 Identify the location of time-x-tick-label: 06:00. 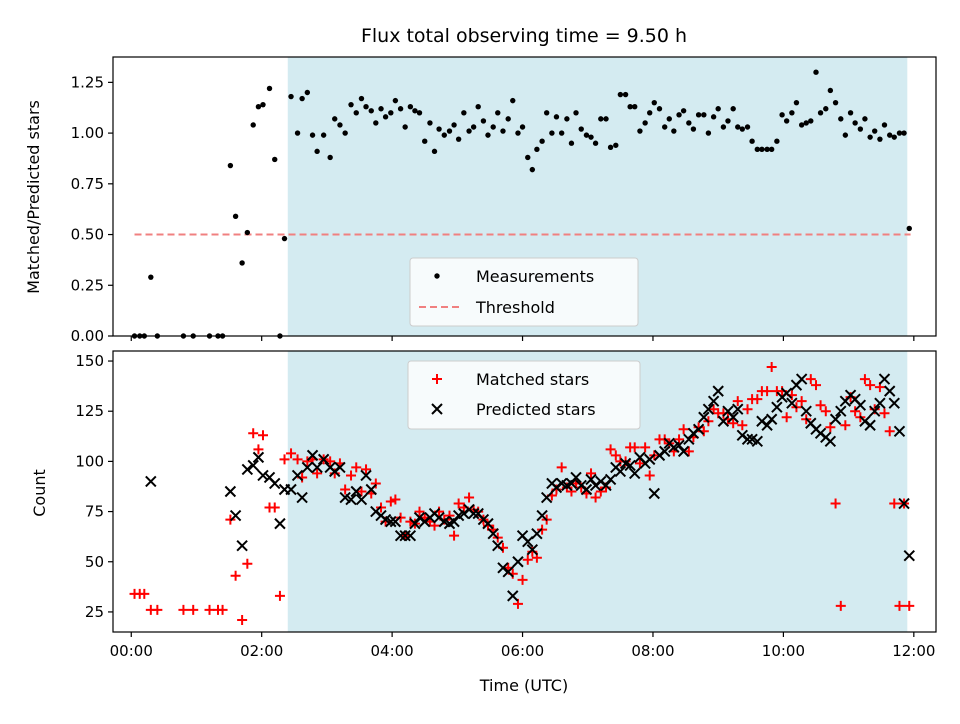
(522, 651).